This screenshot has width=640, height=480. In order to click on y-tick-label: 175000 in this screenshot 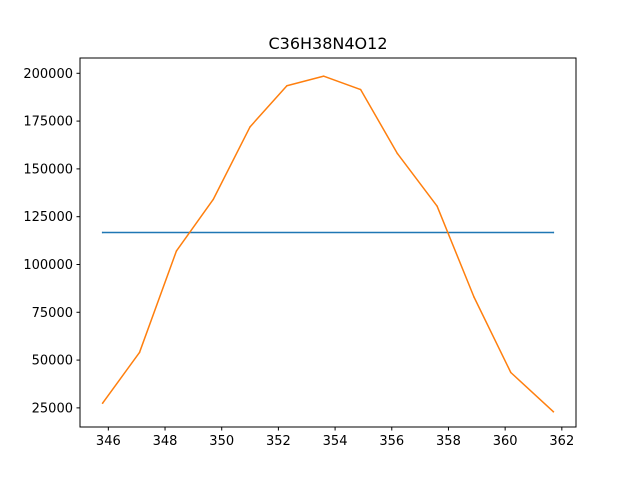, I will do `click(48, 122)`.